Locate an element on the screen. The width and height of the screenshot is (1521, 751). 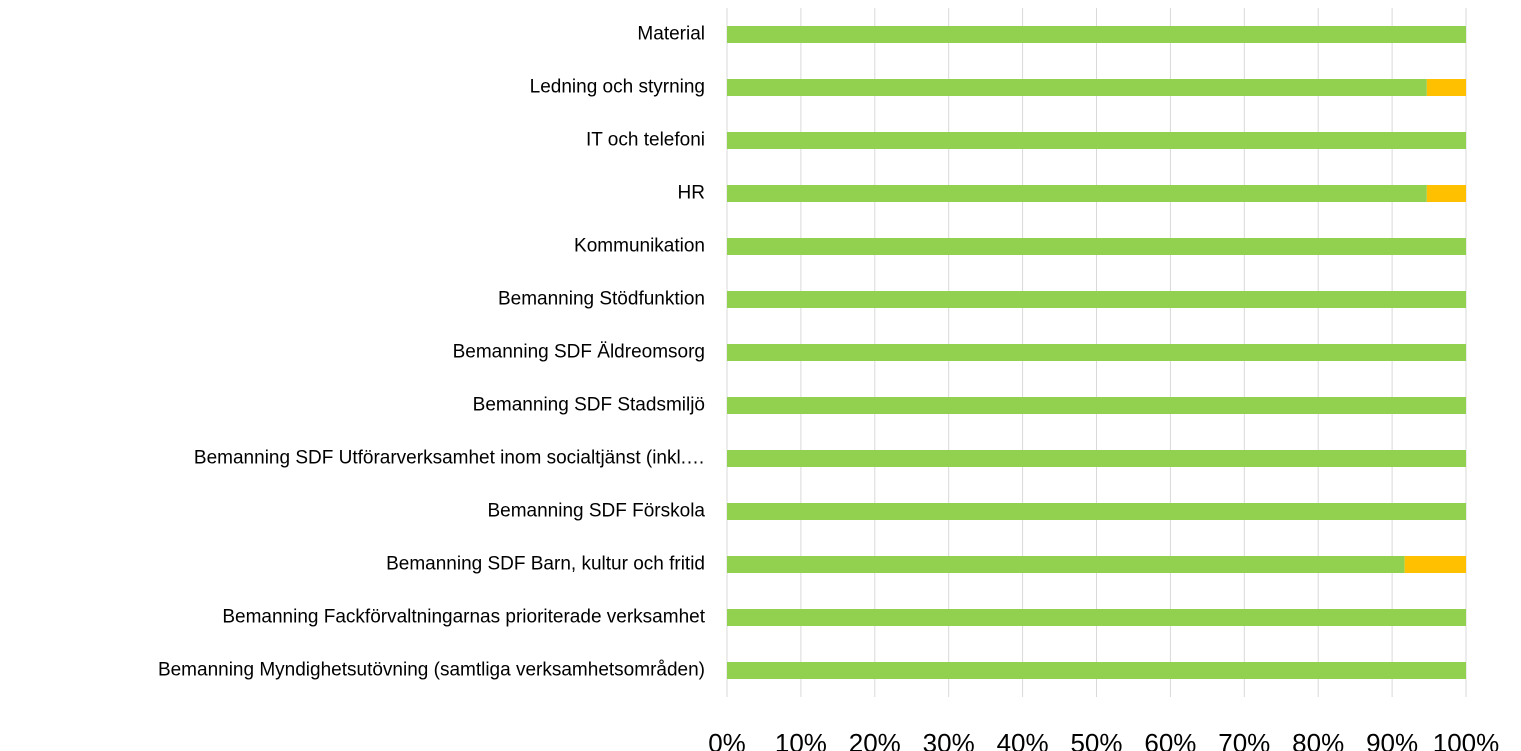
x-tick-label: 50% is located at coordinates (1096, 739).